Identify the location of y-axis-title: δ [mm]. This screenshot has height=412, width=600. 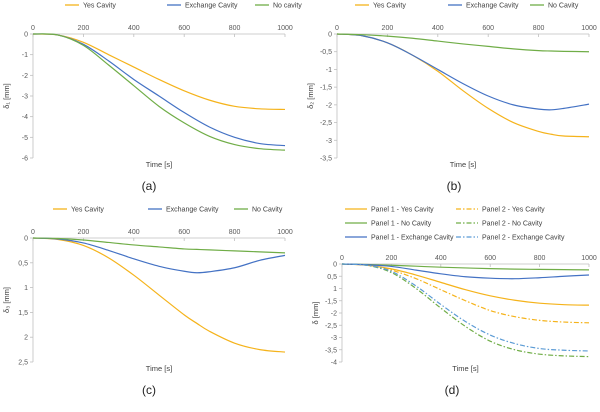
(315, 313).